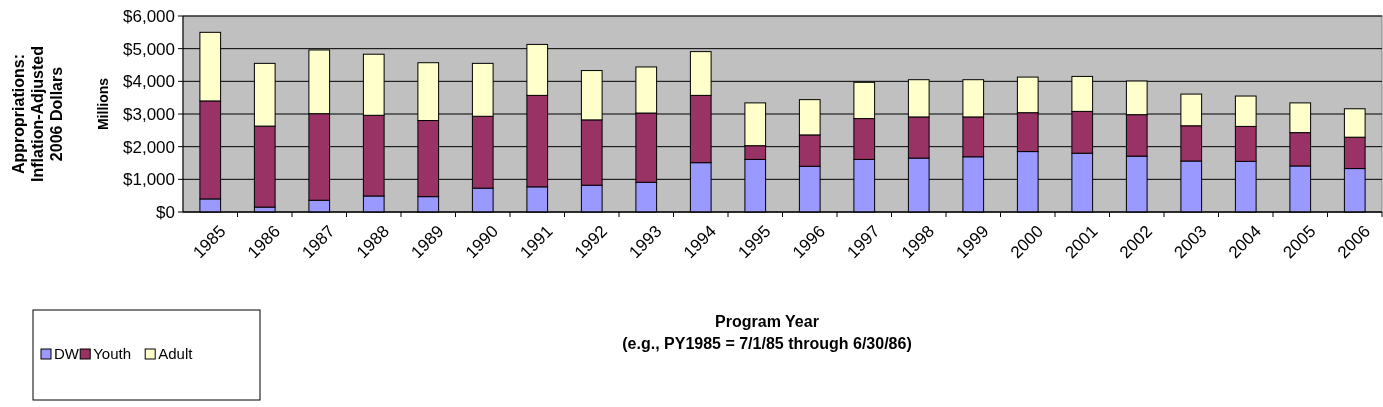 This screenshot has width=1383, height=407. What do you see at coordinates (149, 114) in the screenshot?
I see `y-tick-label: $3,000` at bounding box center [149, 114].